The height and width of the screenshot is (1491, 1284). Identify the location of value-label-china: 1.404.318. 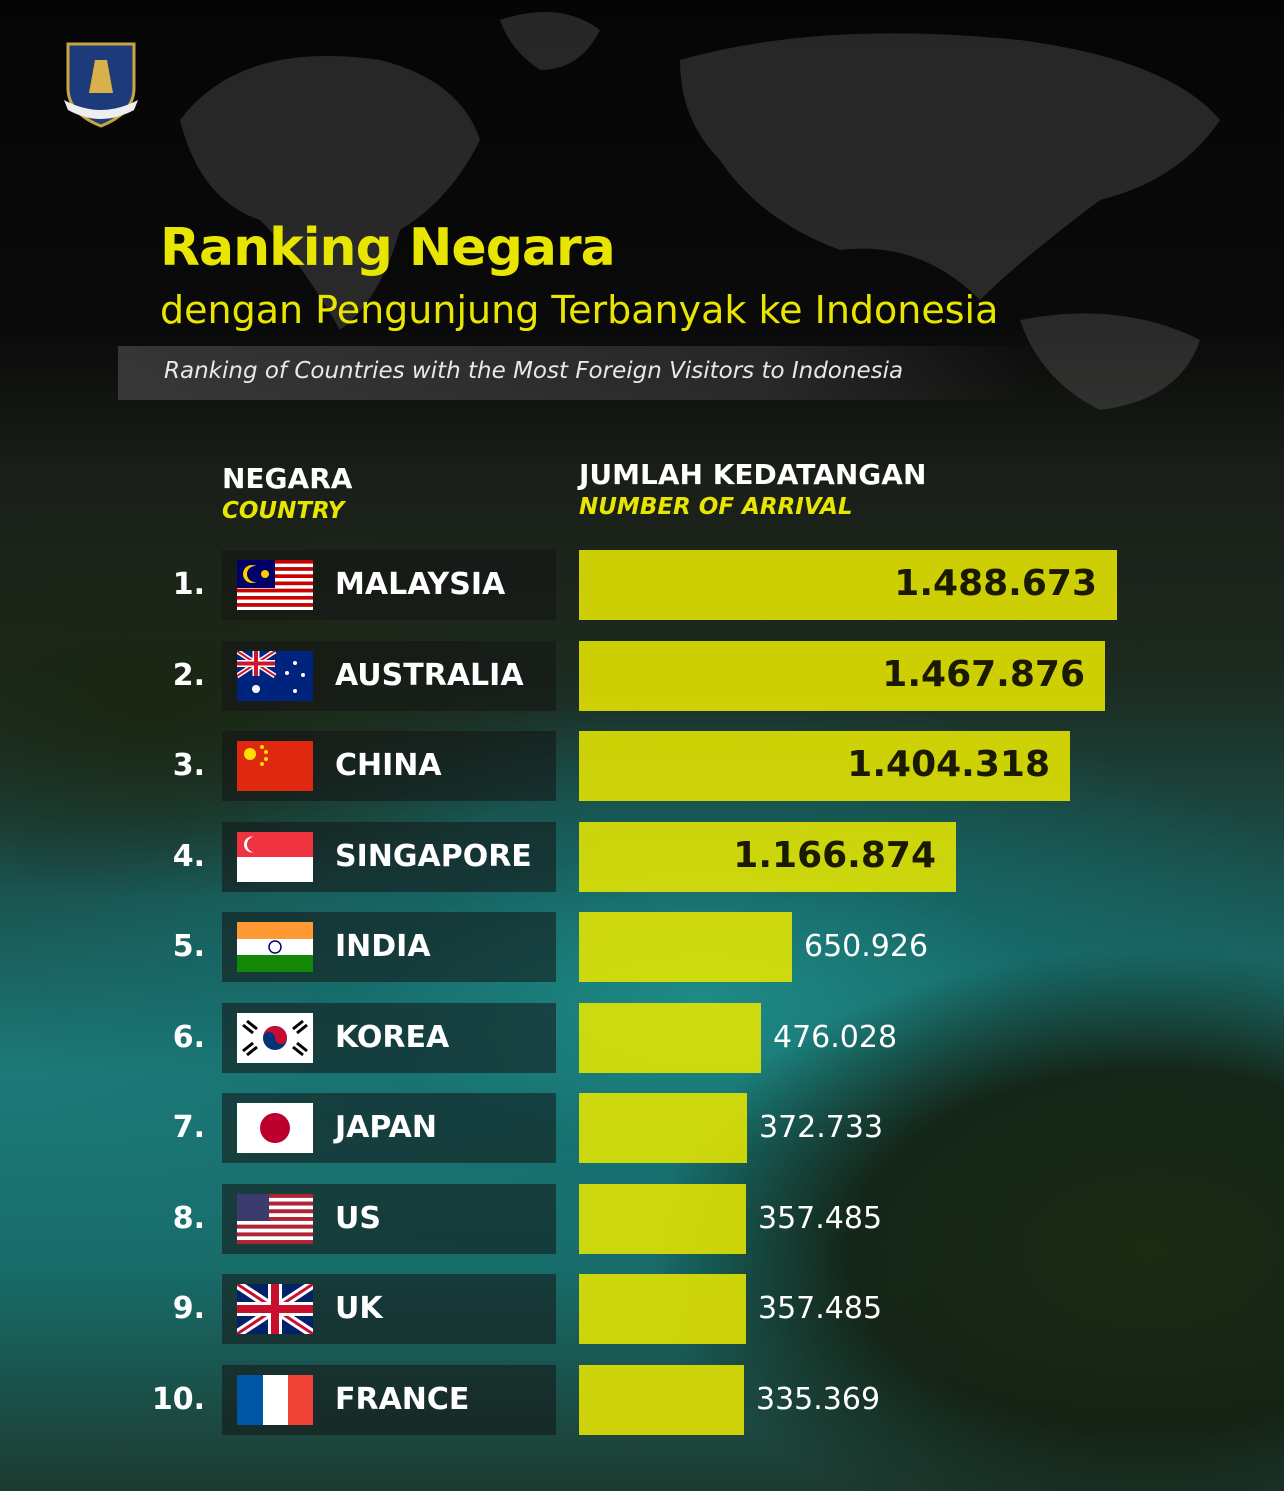
(948, 764).